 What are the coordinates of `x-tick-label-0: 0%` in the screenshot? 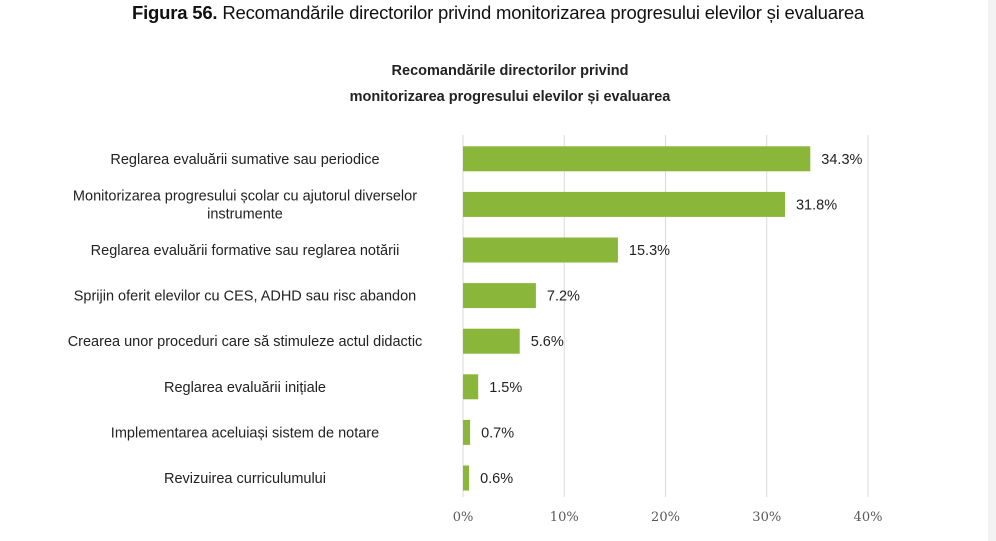 It's located at (463, 517).